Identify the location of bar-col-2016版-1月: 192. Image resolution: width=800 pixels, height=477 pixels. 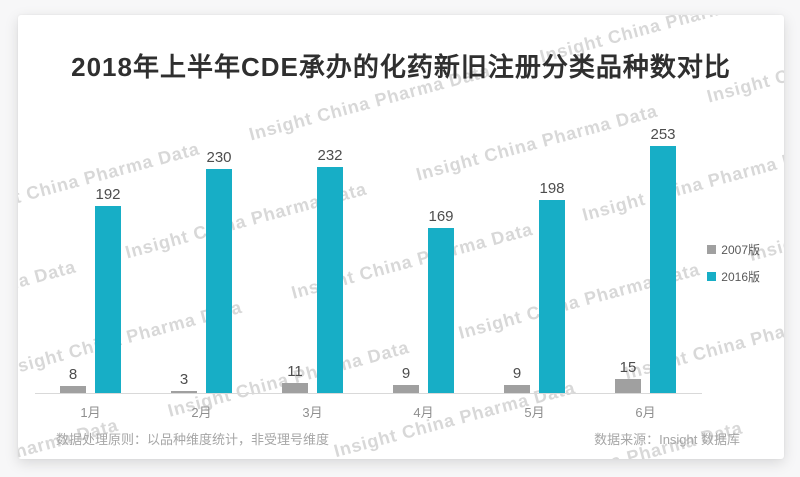
(108, 290).